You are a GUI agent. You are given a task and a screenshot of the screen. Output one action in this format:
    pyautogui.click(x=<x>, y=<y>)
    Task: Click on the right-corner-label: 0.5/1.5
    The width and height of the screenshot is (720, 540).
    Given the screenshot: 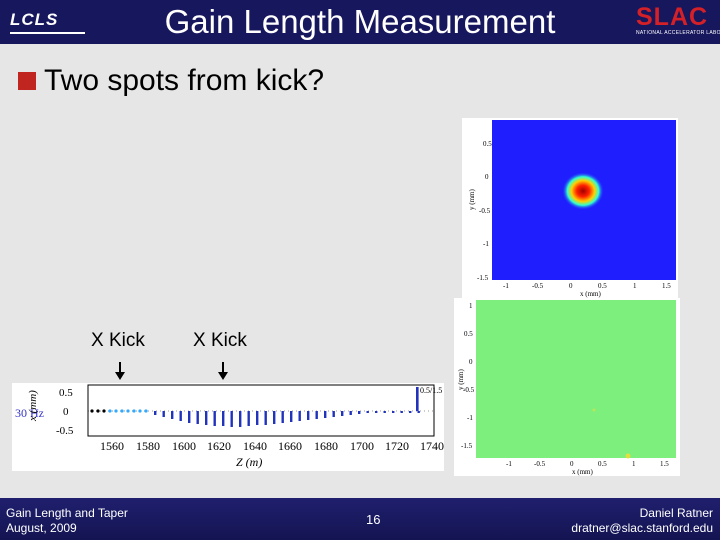 What is the action you would take?
    pyautogui.click(x=431, y=390)
    